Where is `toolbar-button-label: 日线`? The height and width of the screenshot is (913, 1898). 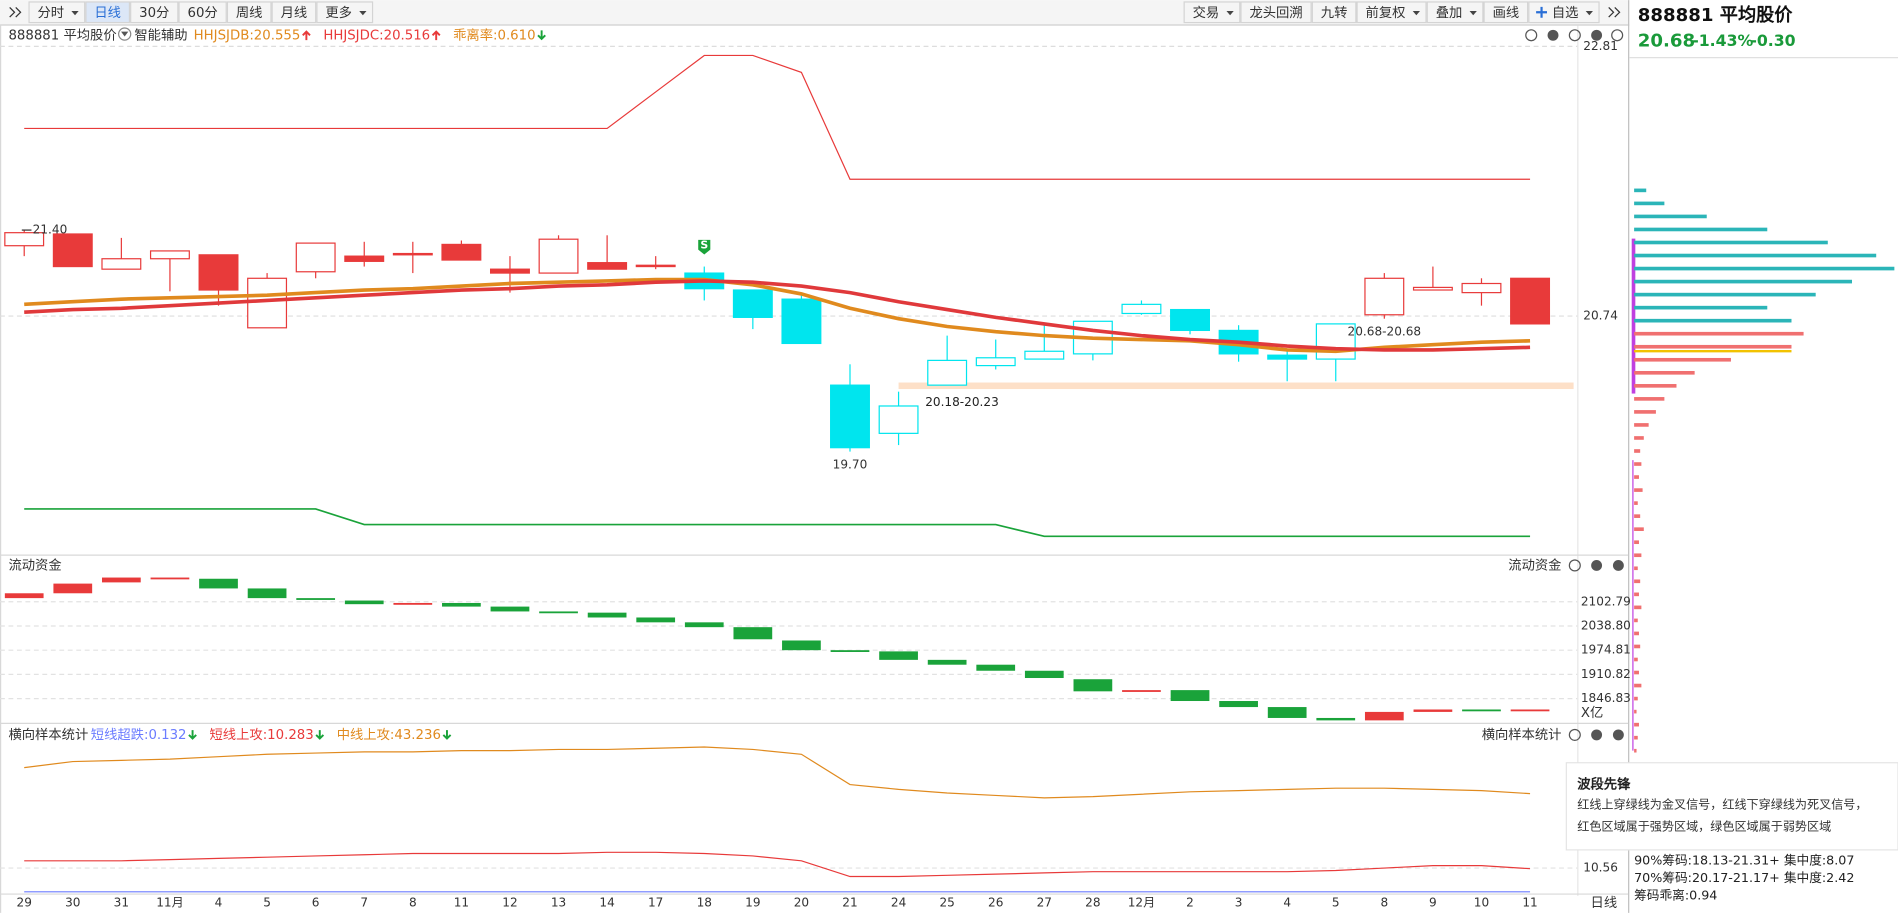 toolbar-button-label: 日线 is located at coordinates (107, 13).